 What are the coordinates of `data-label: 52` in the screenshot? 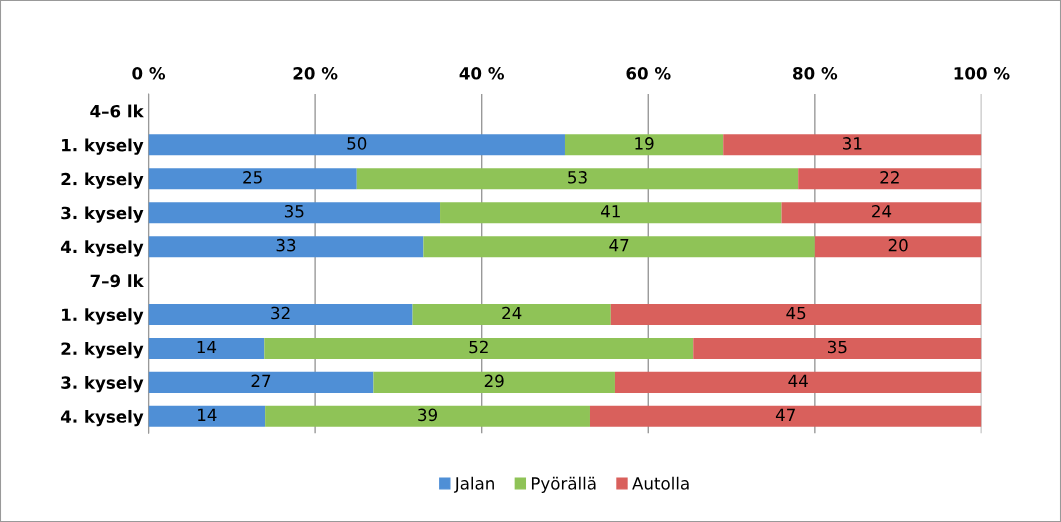 It's located at (478, 347).